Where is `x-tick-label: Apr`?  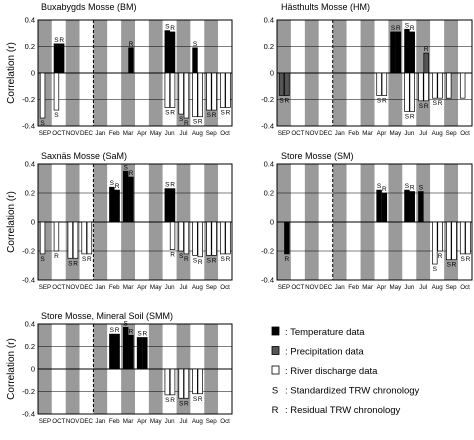 x-tick-label: Apr is located at coordinates (142, 133).